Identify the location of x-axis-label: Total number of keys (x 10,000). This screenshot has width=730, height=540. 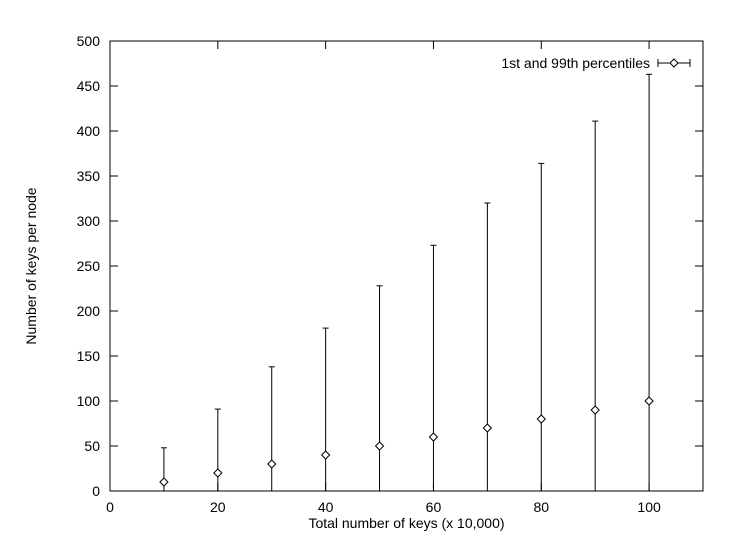
(406, 523).